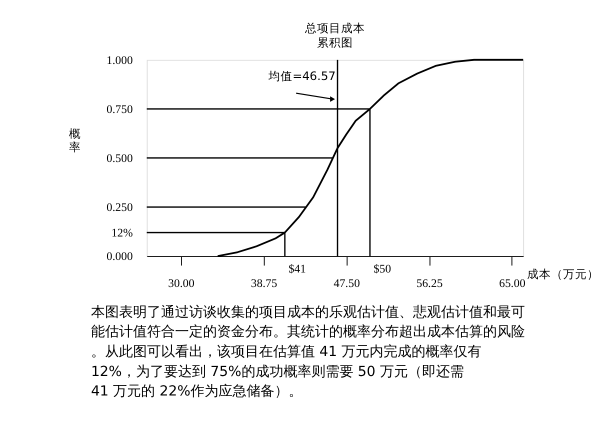  What do you see at coordinates (119, 257) in the screenshot?
I see `y-tick-label: 0.000` at bounding box center [119, 257].